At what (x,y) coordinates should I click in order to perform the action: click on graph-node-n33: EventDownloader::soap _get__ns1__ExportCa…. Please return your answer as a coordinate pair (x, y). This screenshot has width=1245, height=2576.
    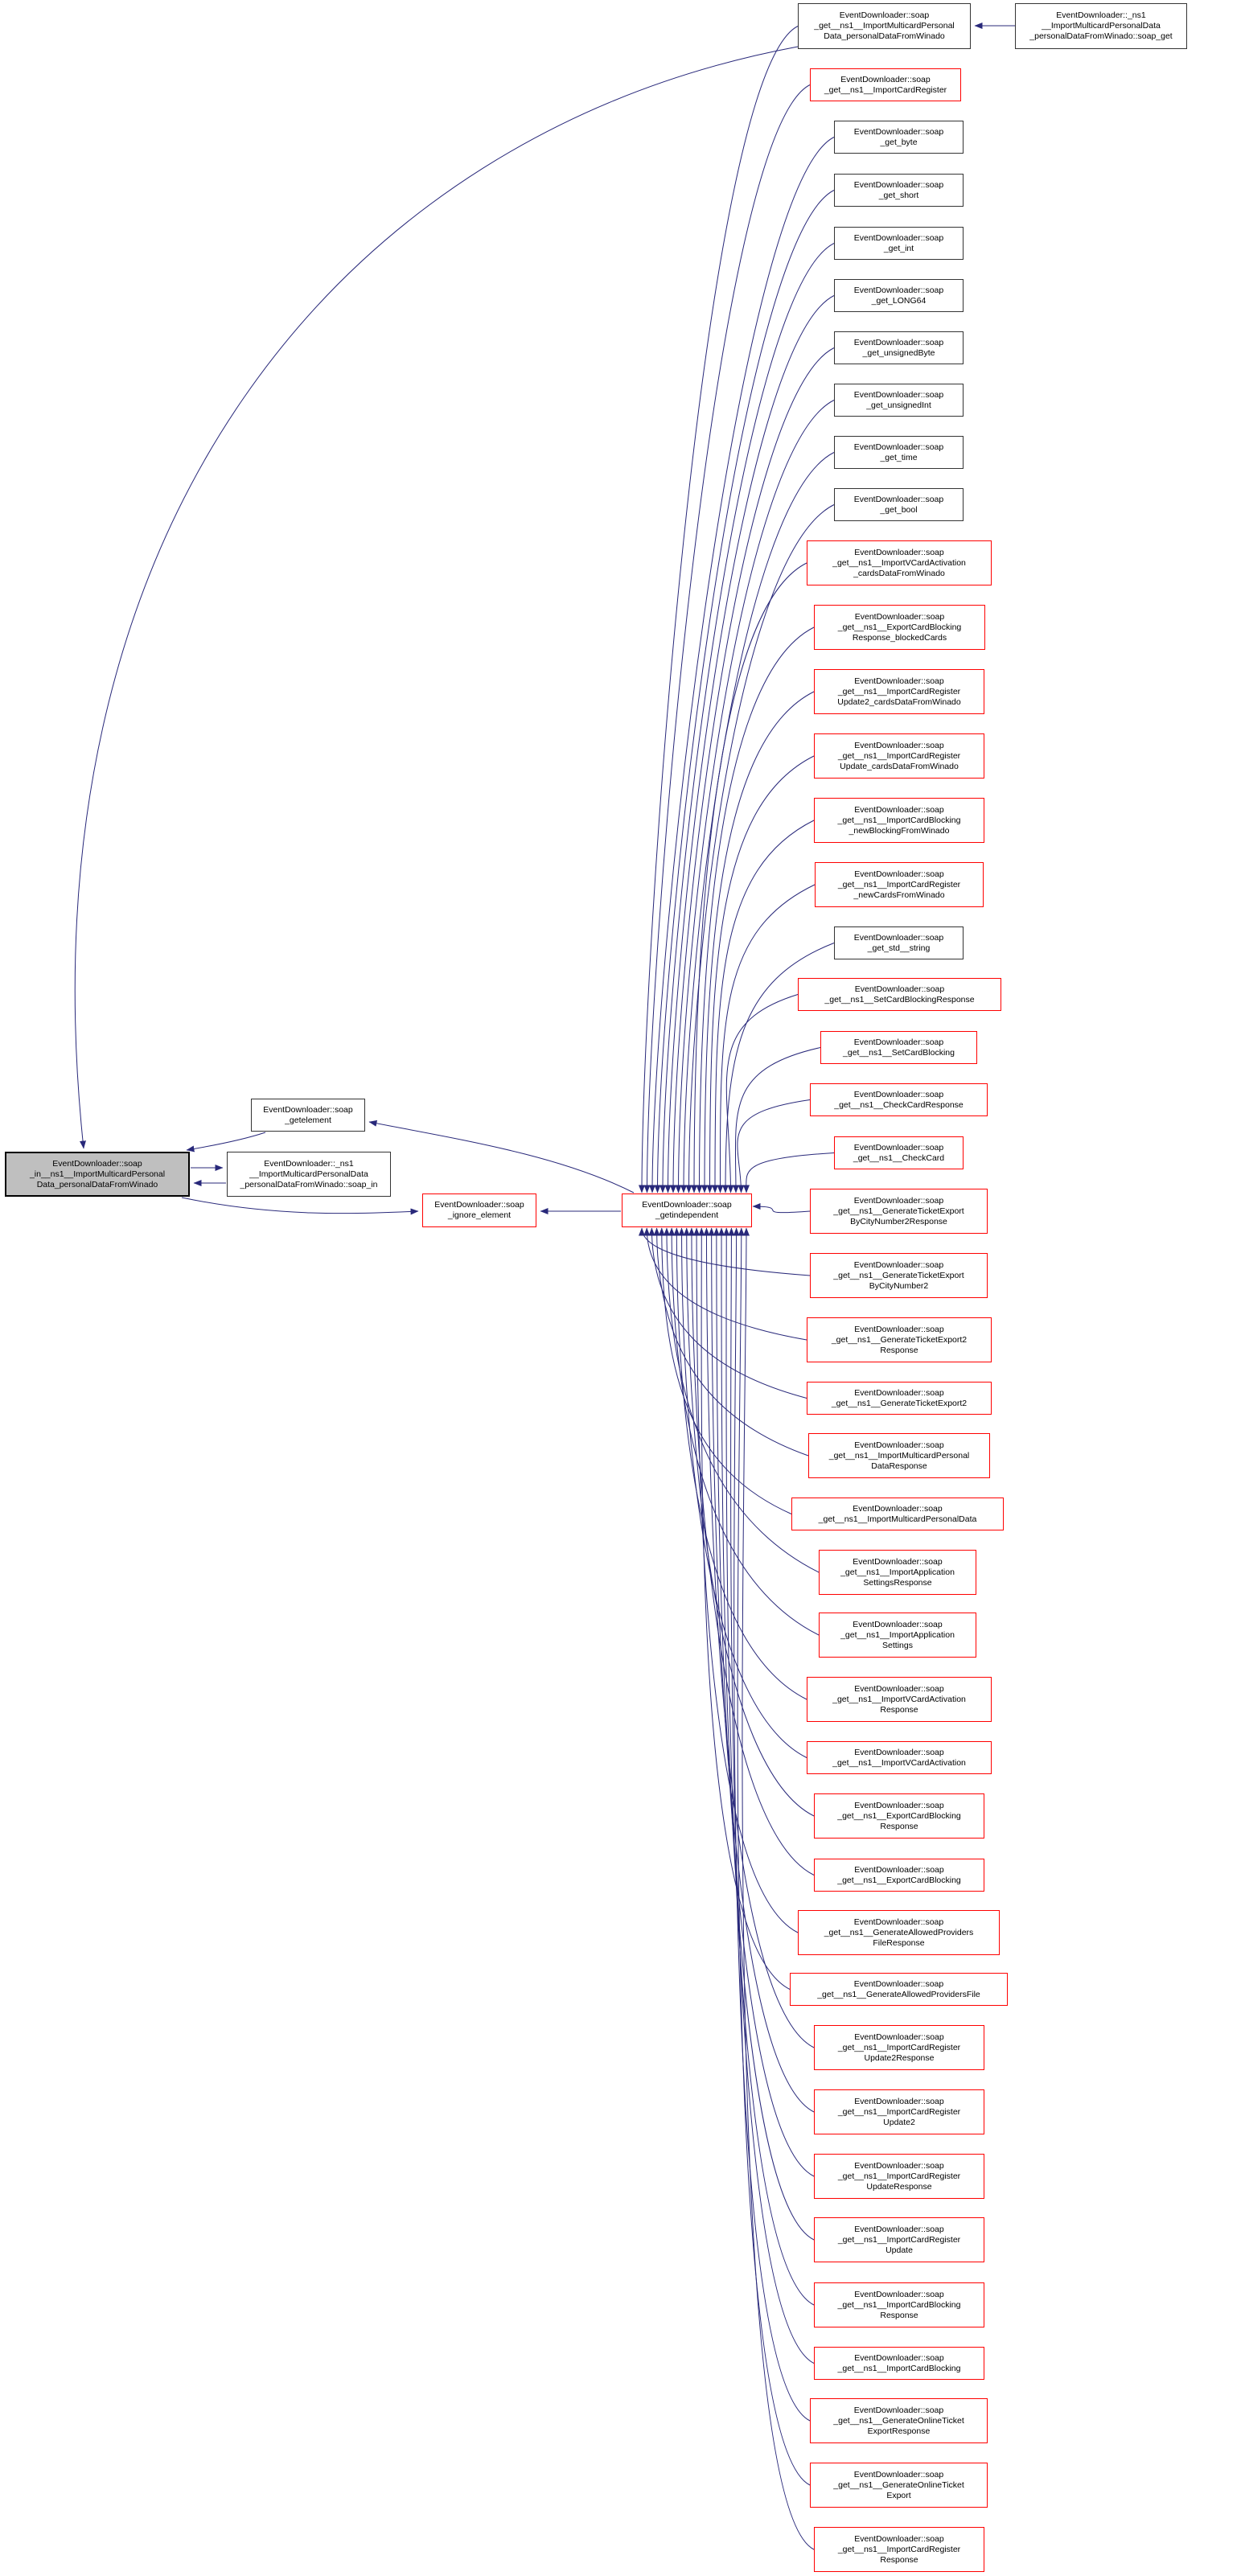
    Looking at the image, I should click on (899, 1875).